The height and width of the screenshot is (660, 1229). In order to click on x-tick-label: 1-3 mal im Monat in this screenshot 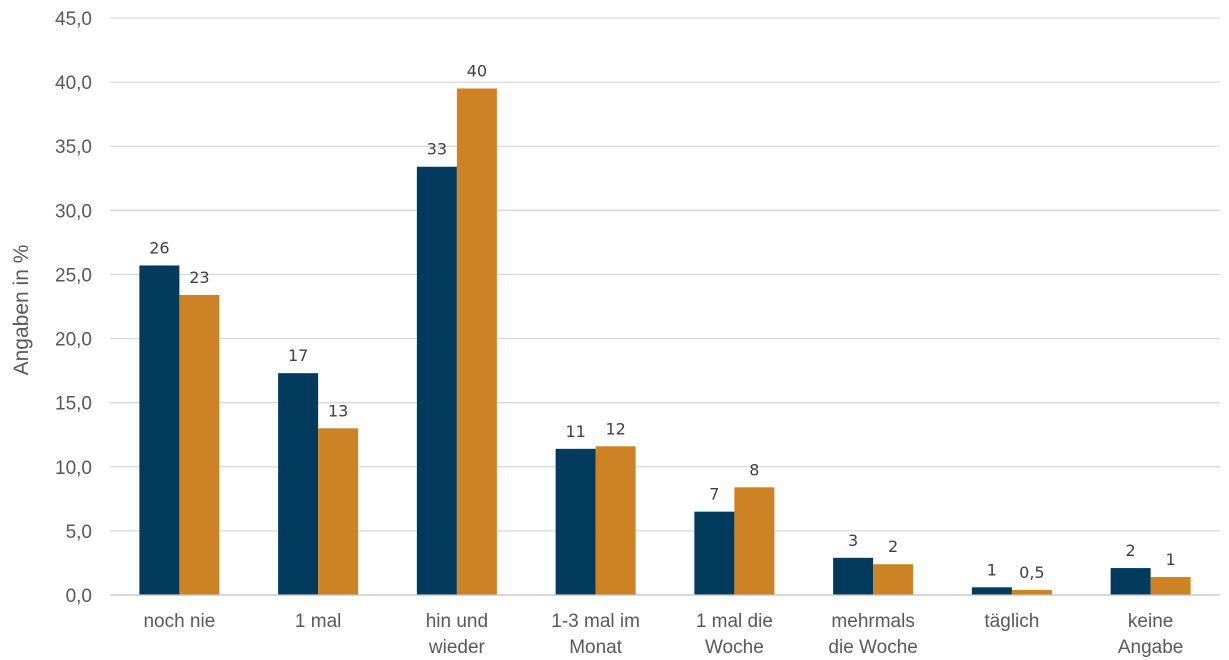, I will do `click(595, 634)`.